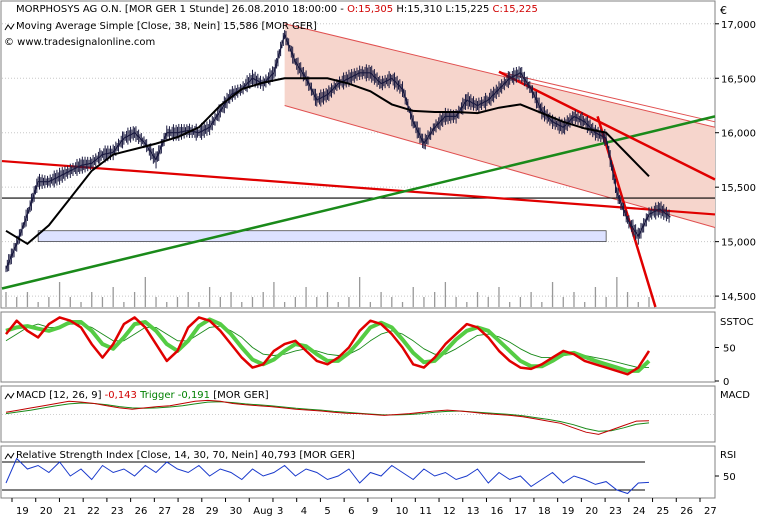 The width and height of the screenshot is (769, 524). I want to click on x-tick-label: 4, so click(304, 511).